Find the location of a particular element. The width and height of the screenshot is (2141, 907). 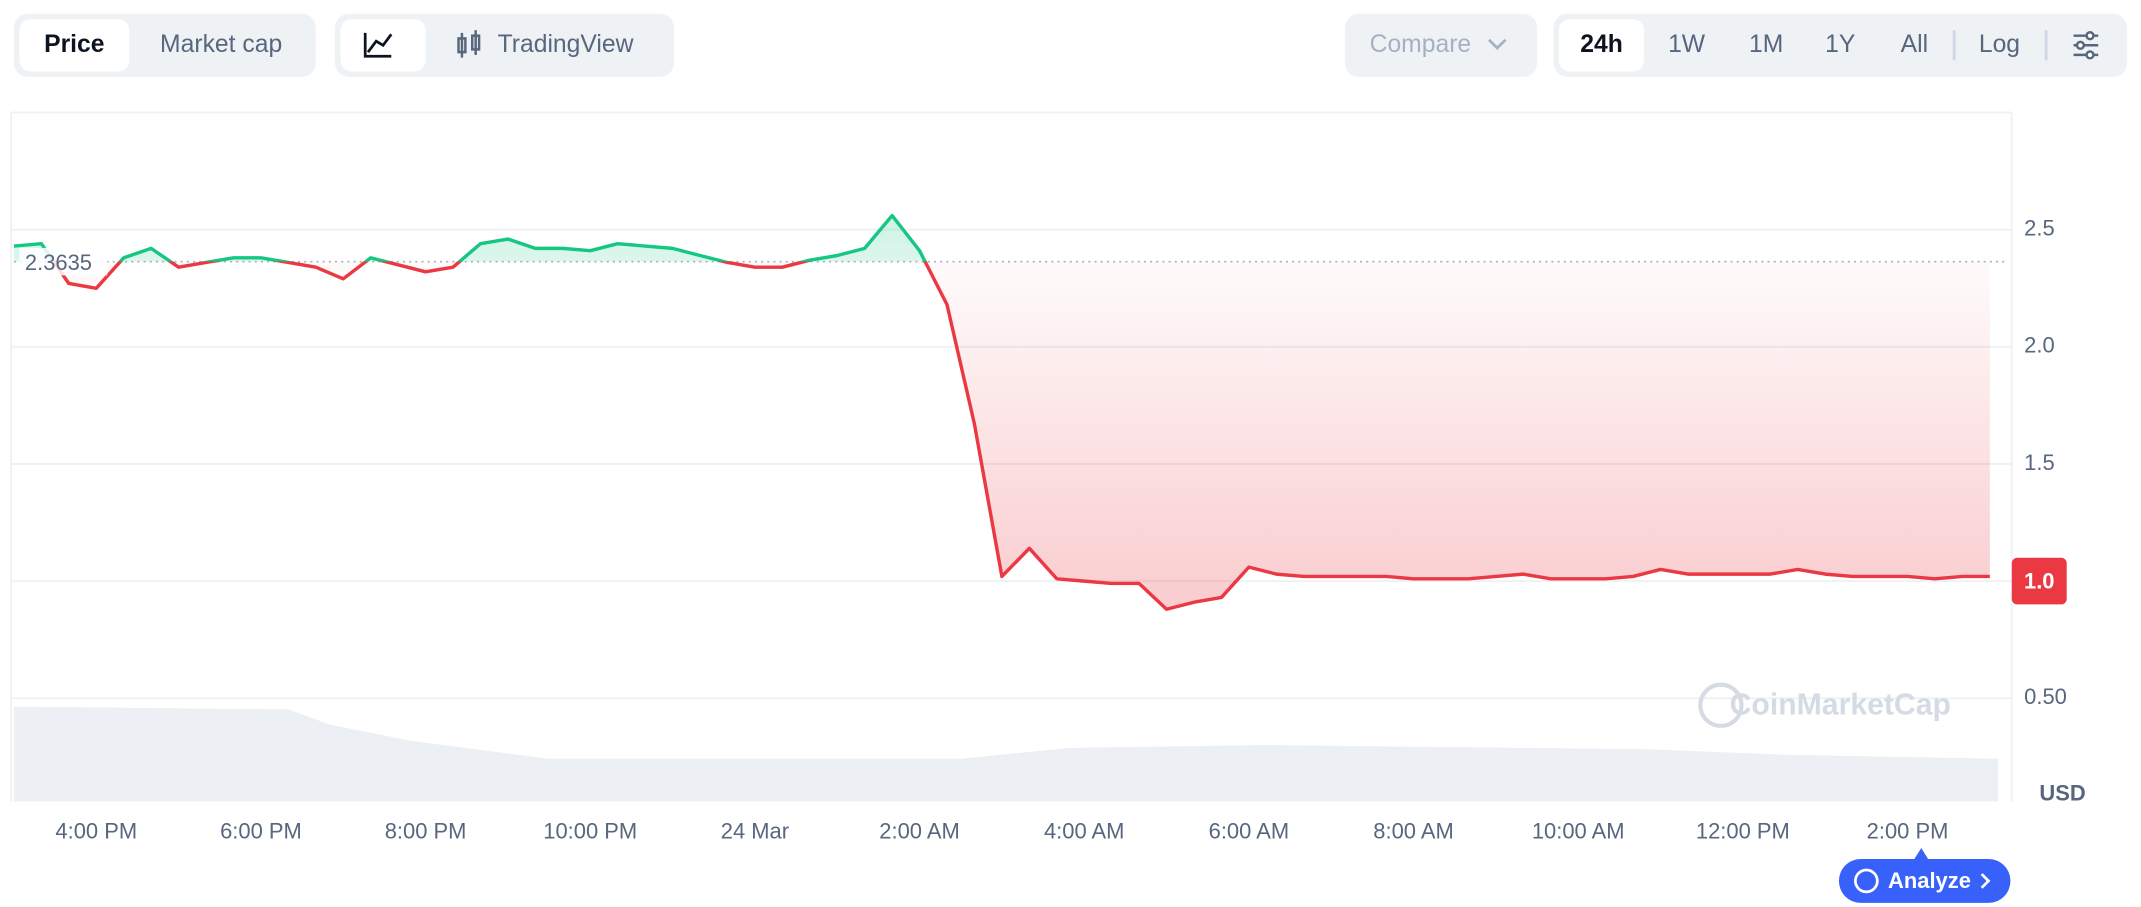

price-button is located at coordinates (74, 45).